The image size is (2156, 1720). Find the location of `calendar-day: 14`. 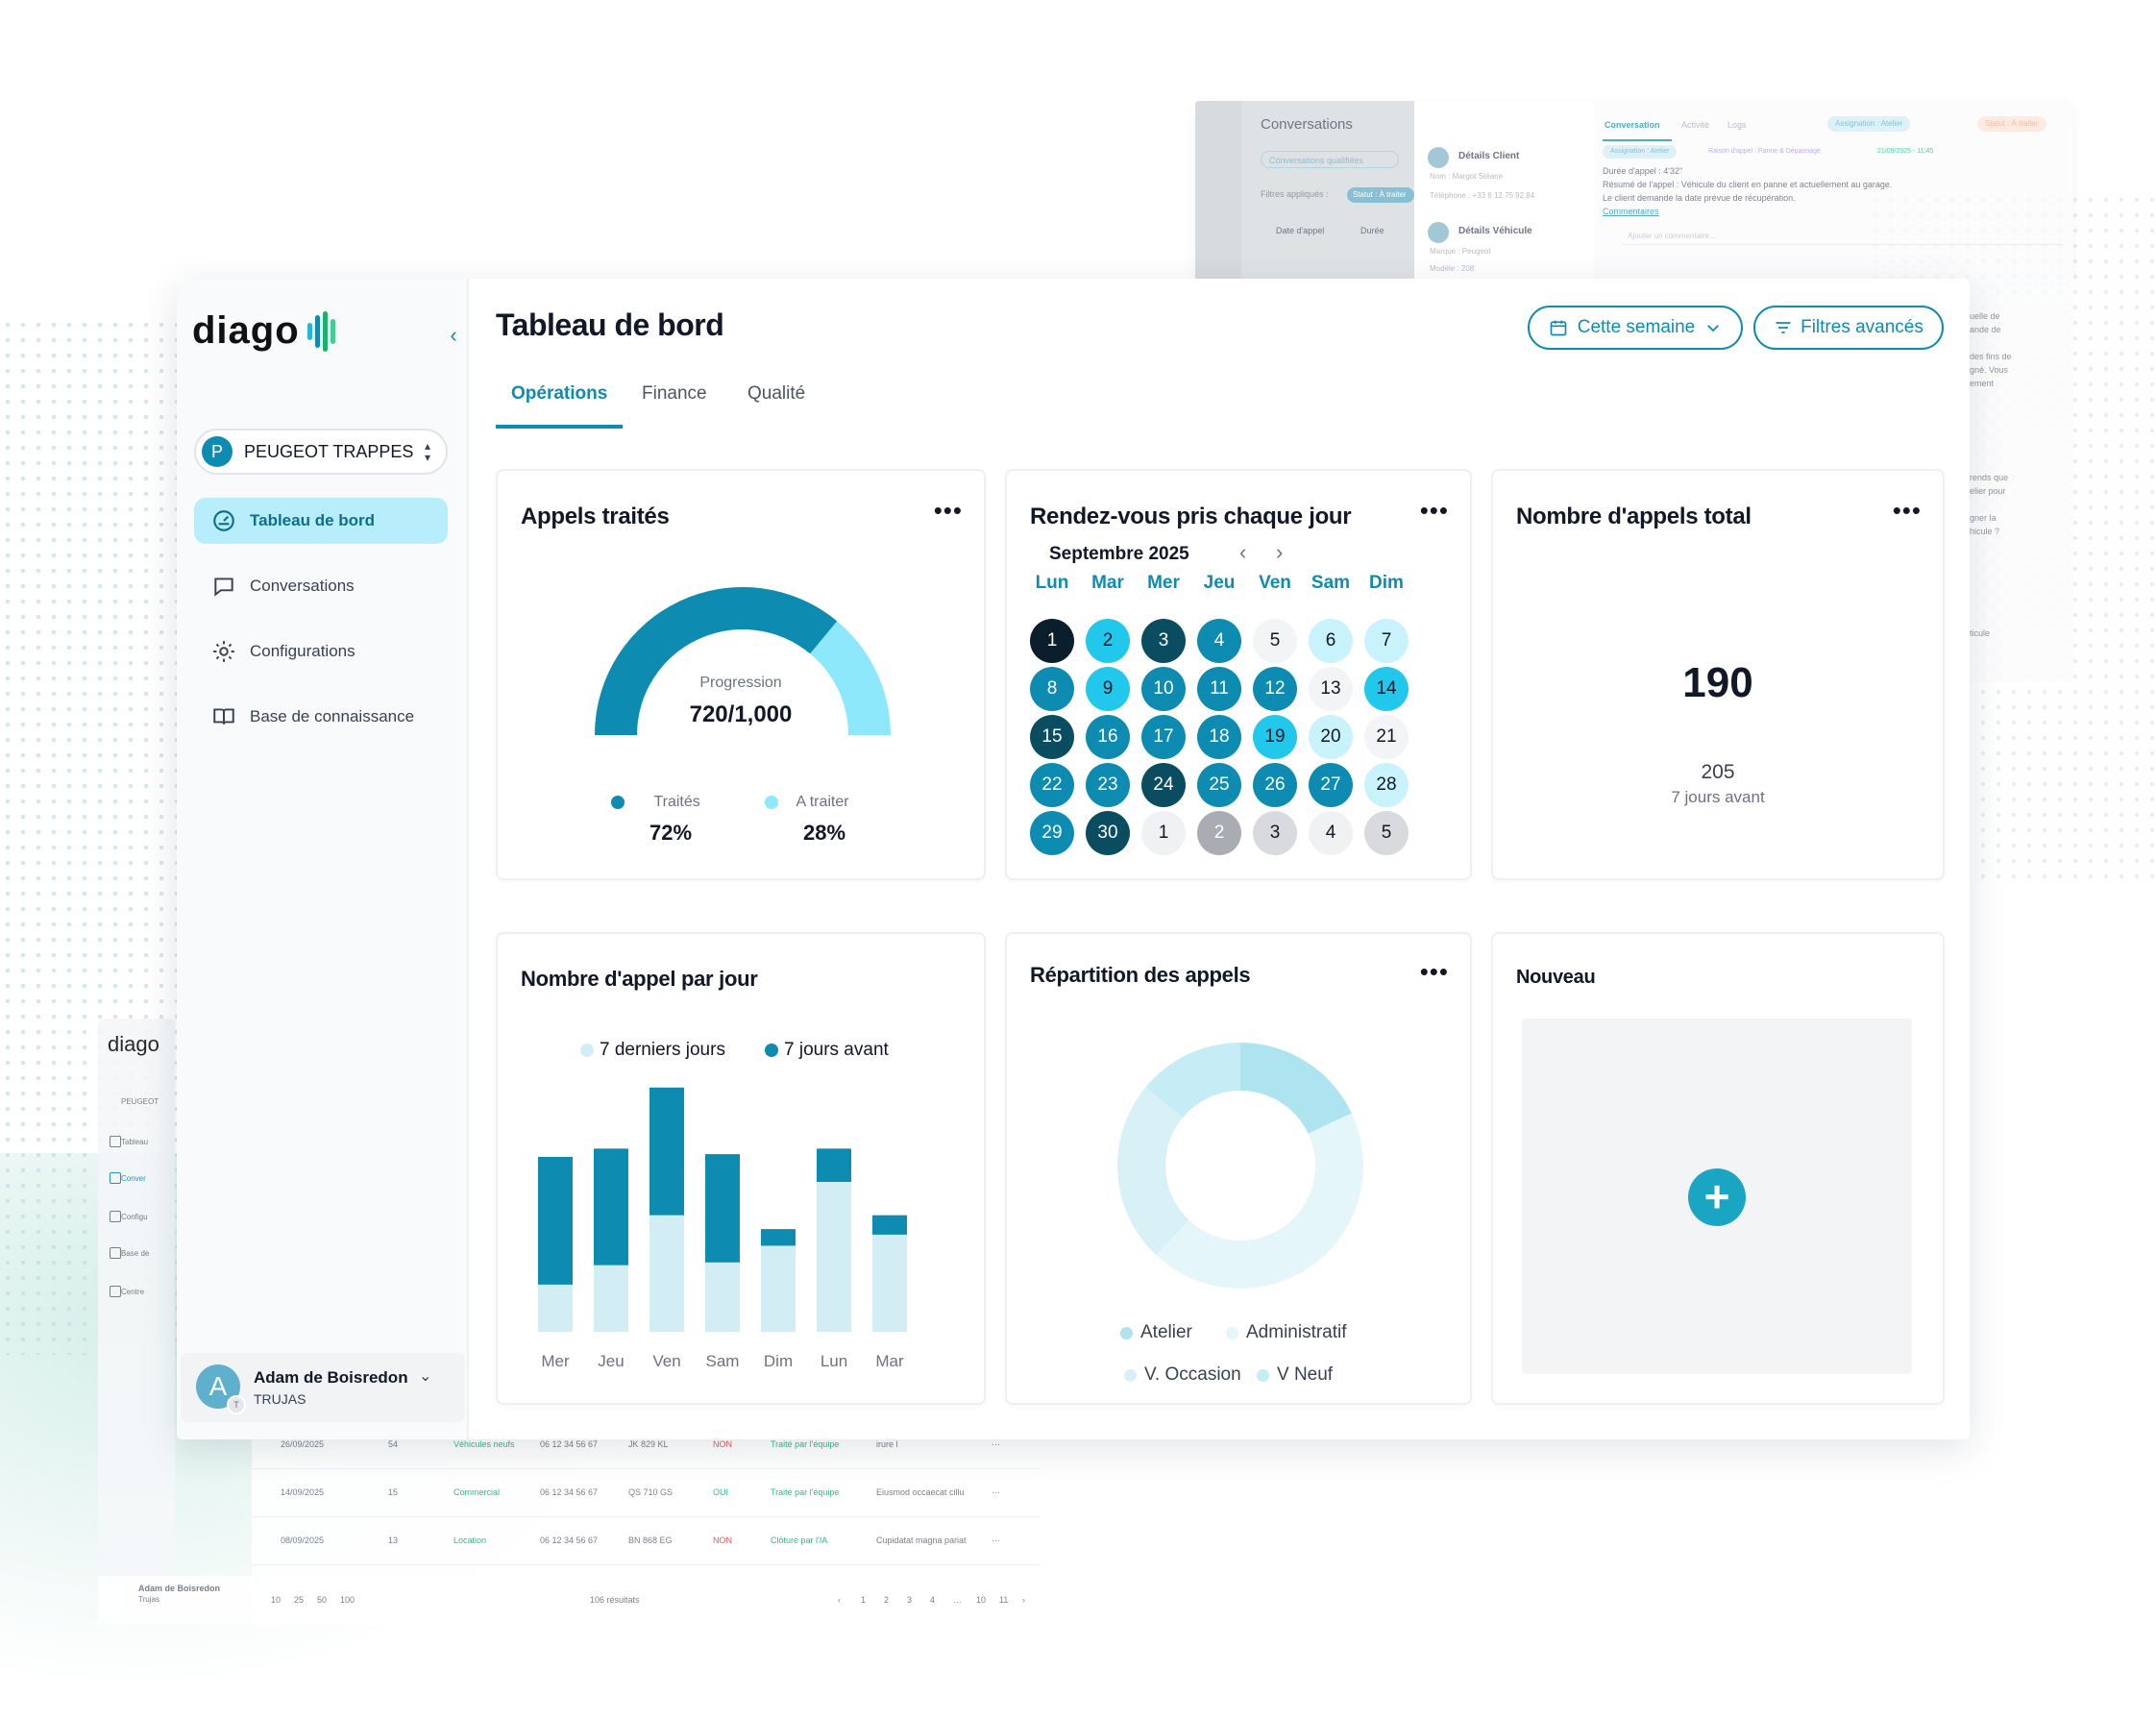

calendar-day: 14 is located at coordinates (1387, 689).